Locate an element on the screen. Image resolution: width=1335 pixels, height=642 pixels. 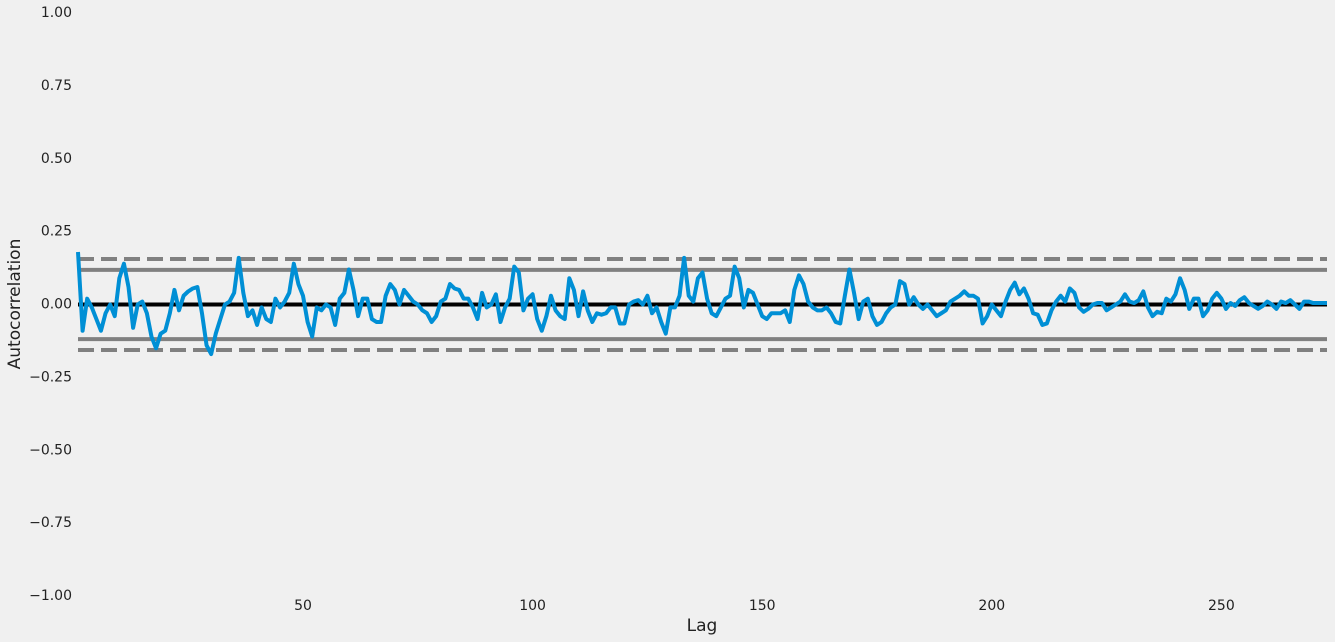
y-tick-label: 1.00 is located at coordinates (56, 13).